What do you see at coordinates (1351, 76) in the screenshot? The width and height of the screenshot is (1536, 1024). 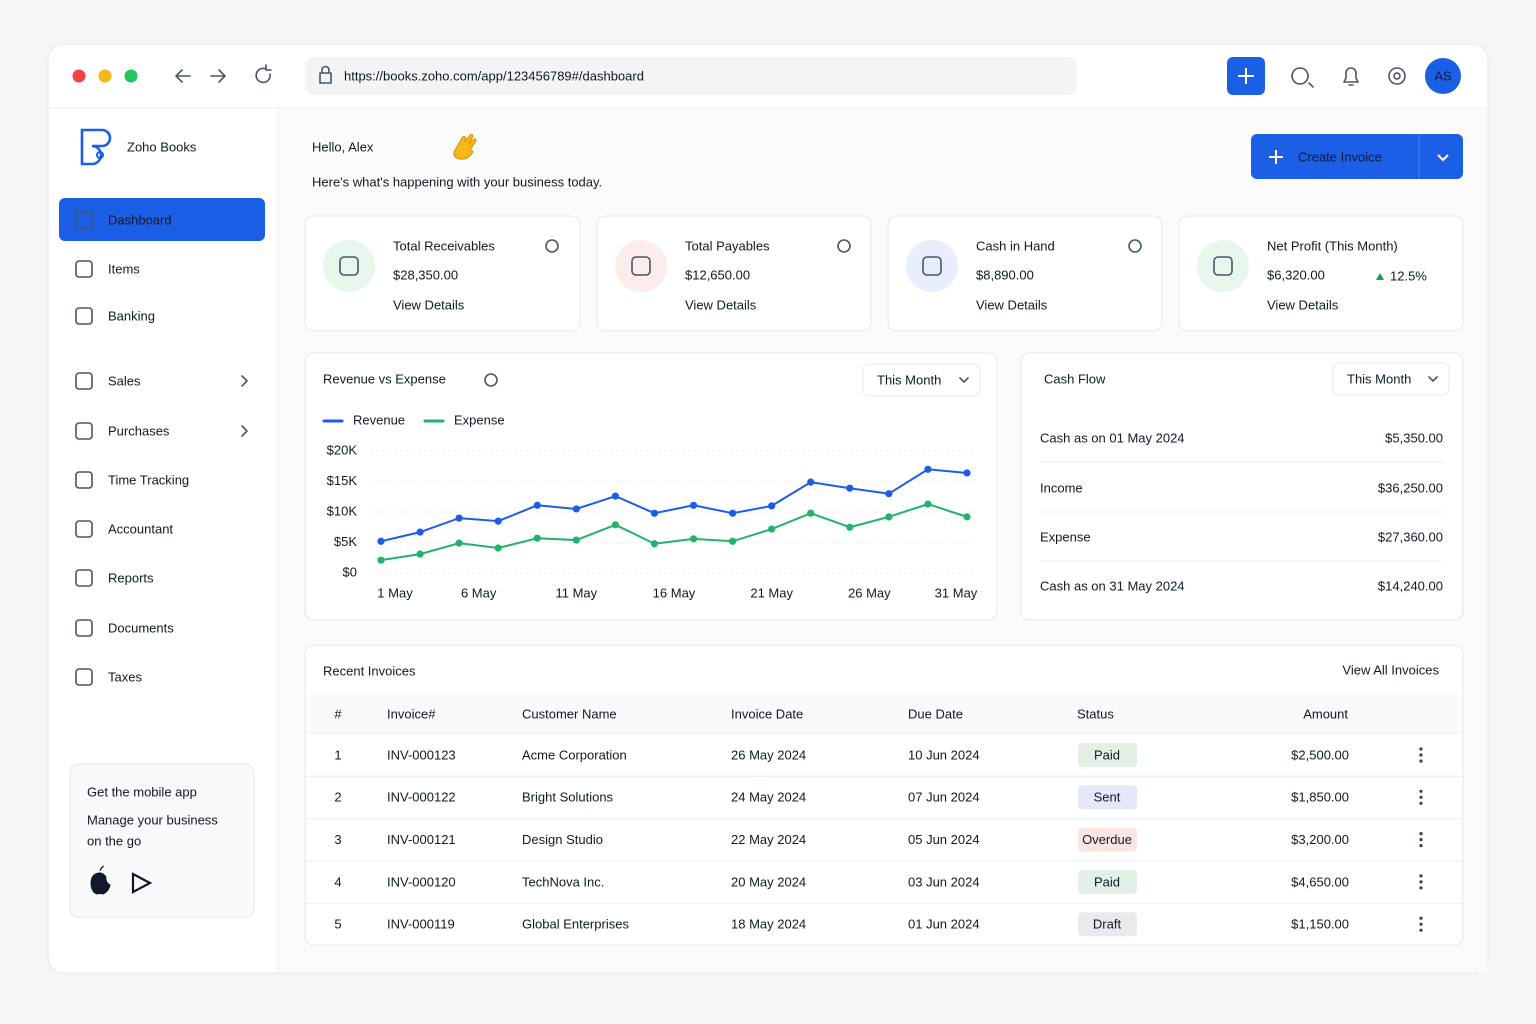 I see `notifications-button` at bounding box center [1351, 76].